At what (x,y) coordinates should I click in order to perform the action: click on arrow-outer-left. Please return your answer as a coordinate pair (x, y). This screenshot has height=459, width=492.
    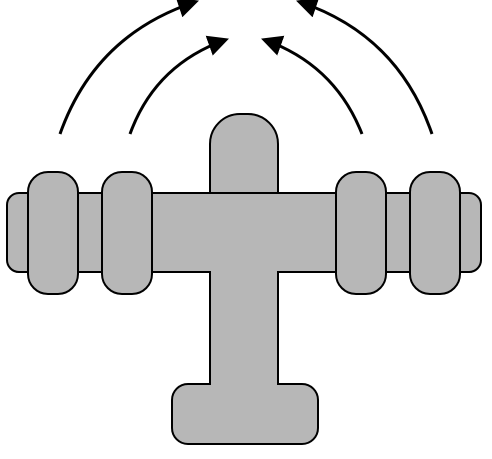
    Looking at the image, I should click on (128, 67).